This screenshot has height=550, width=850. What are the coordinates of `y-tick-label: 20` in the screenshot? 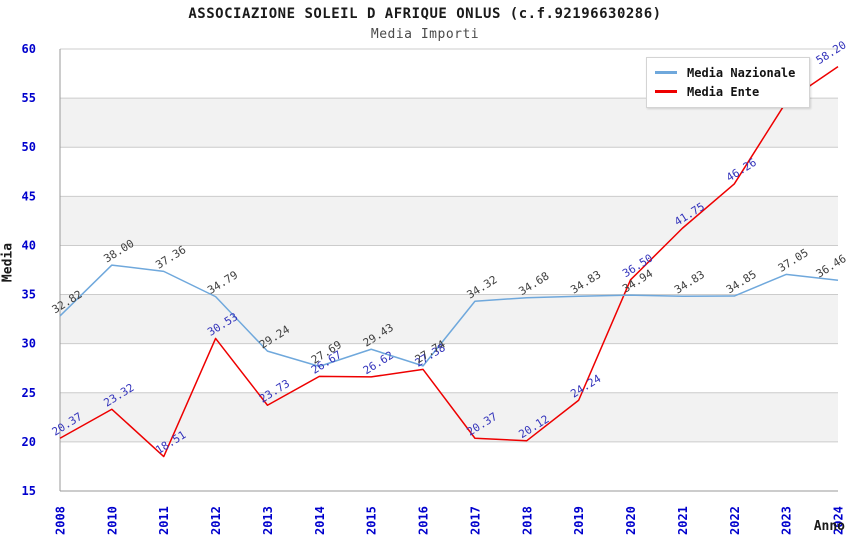 It's located at (29, 442).